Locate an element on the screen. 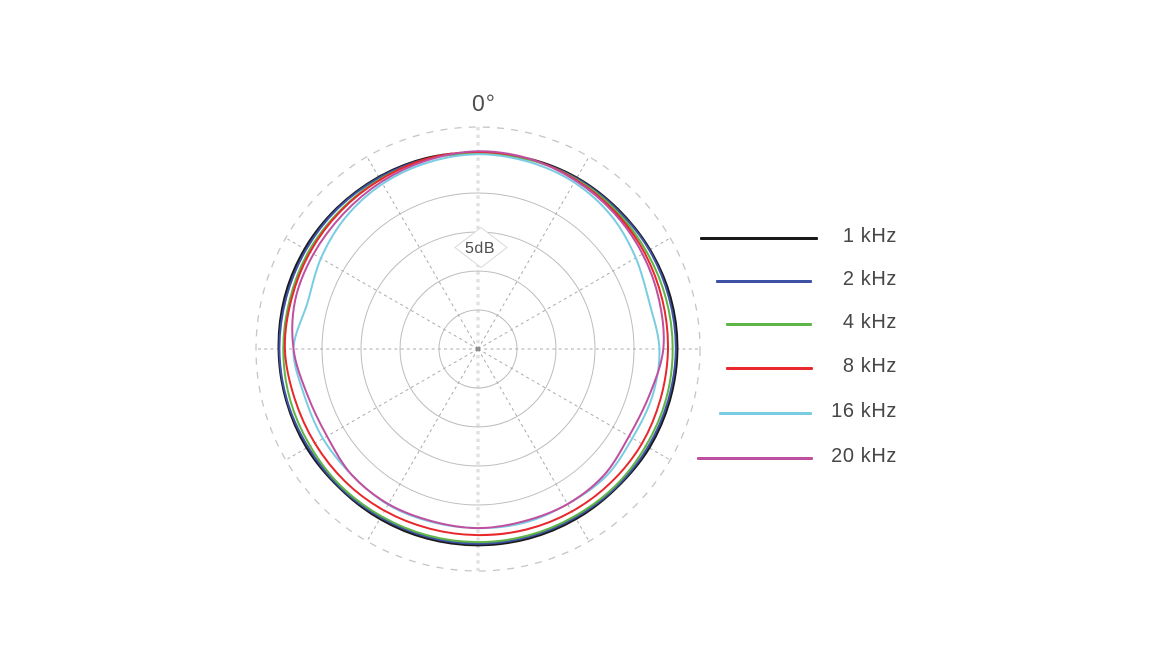 Image resolution: width=1170 pixels, height=660 pixels. center-dot is located at coordinates (478, 349).